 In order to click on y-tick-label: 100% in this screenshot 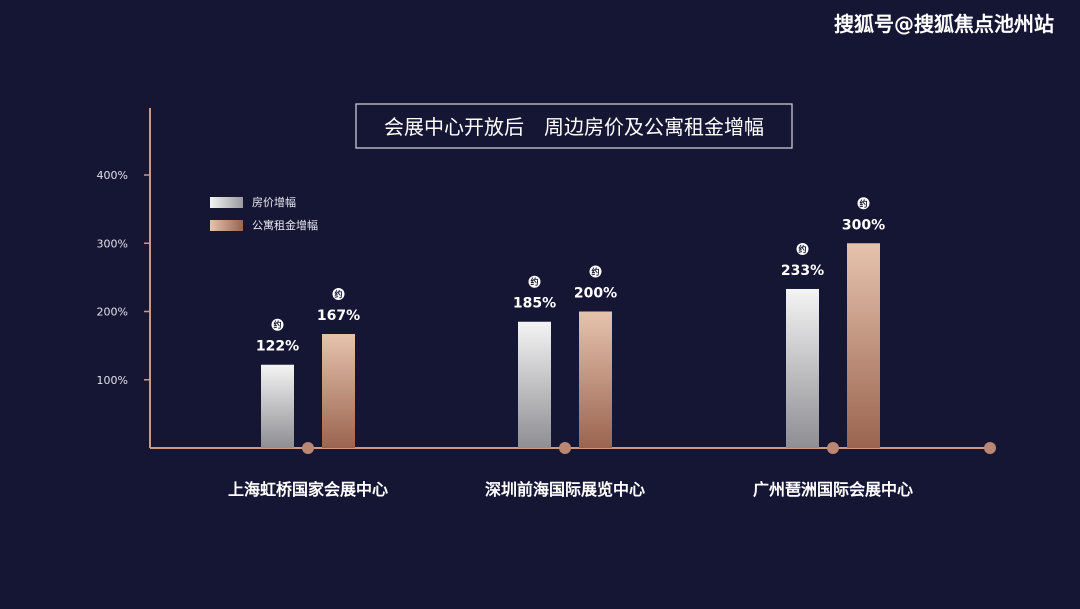, I will do `click(112, 380)`.